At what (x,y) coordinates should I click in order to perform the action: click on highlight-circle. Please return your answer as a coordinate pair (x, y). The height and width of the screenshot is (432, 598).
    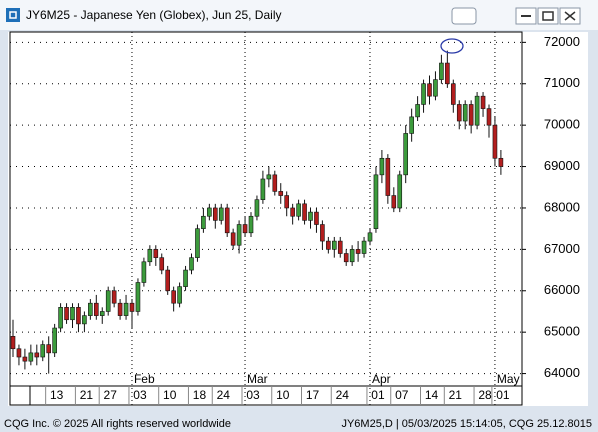
    Looking at the image, I should click on (452, 46).